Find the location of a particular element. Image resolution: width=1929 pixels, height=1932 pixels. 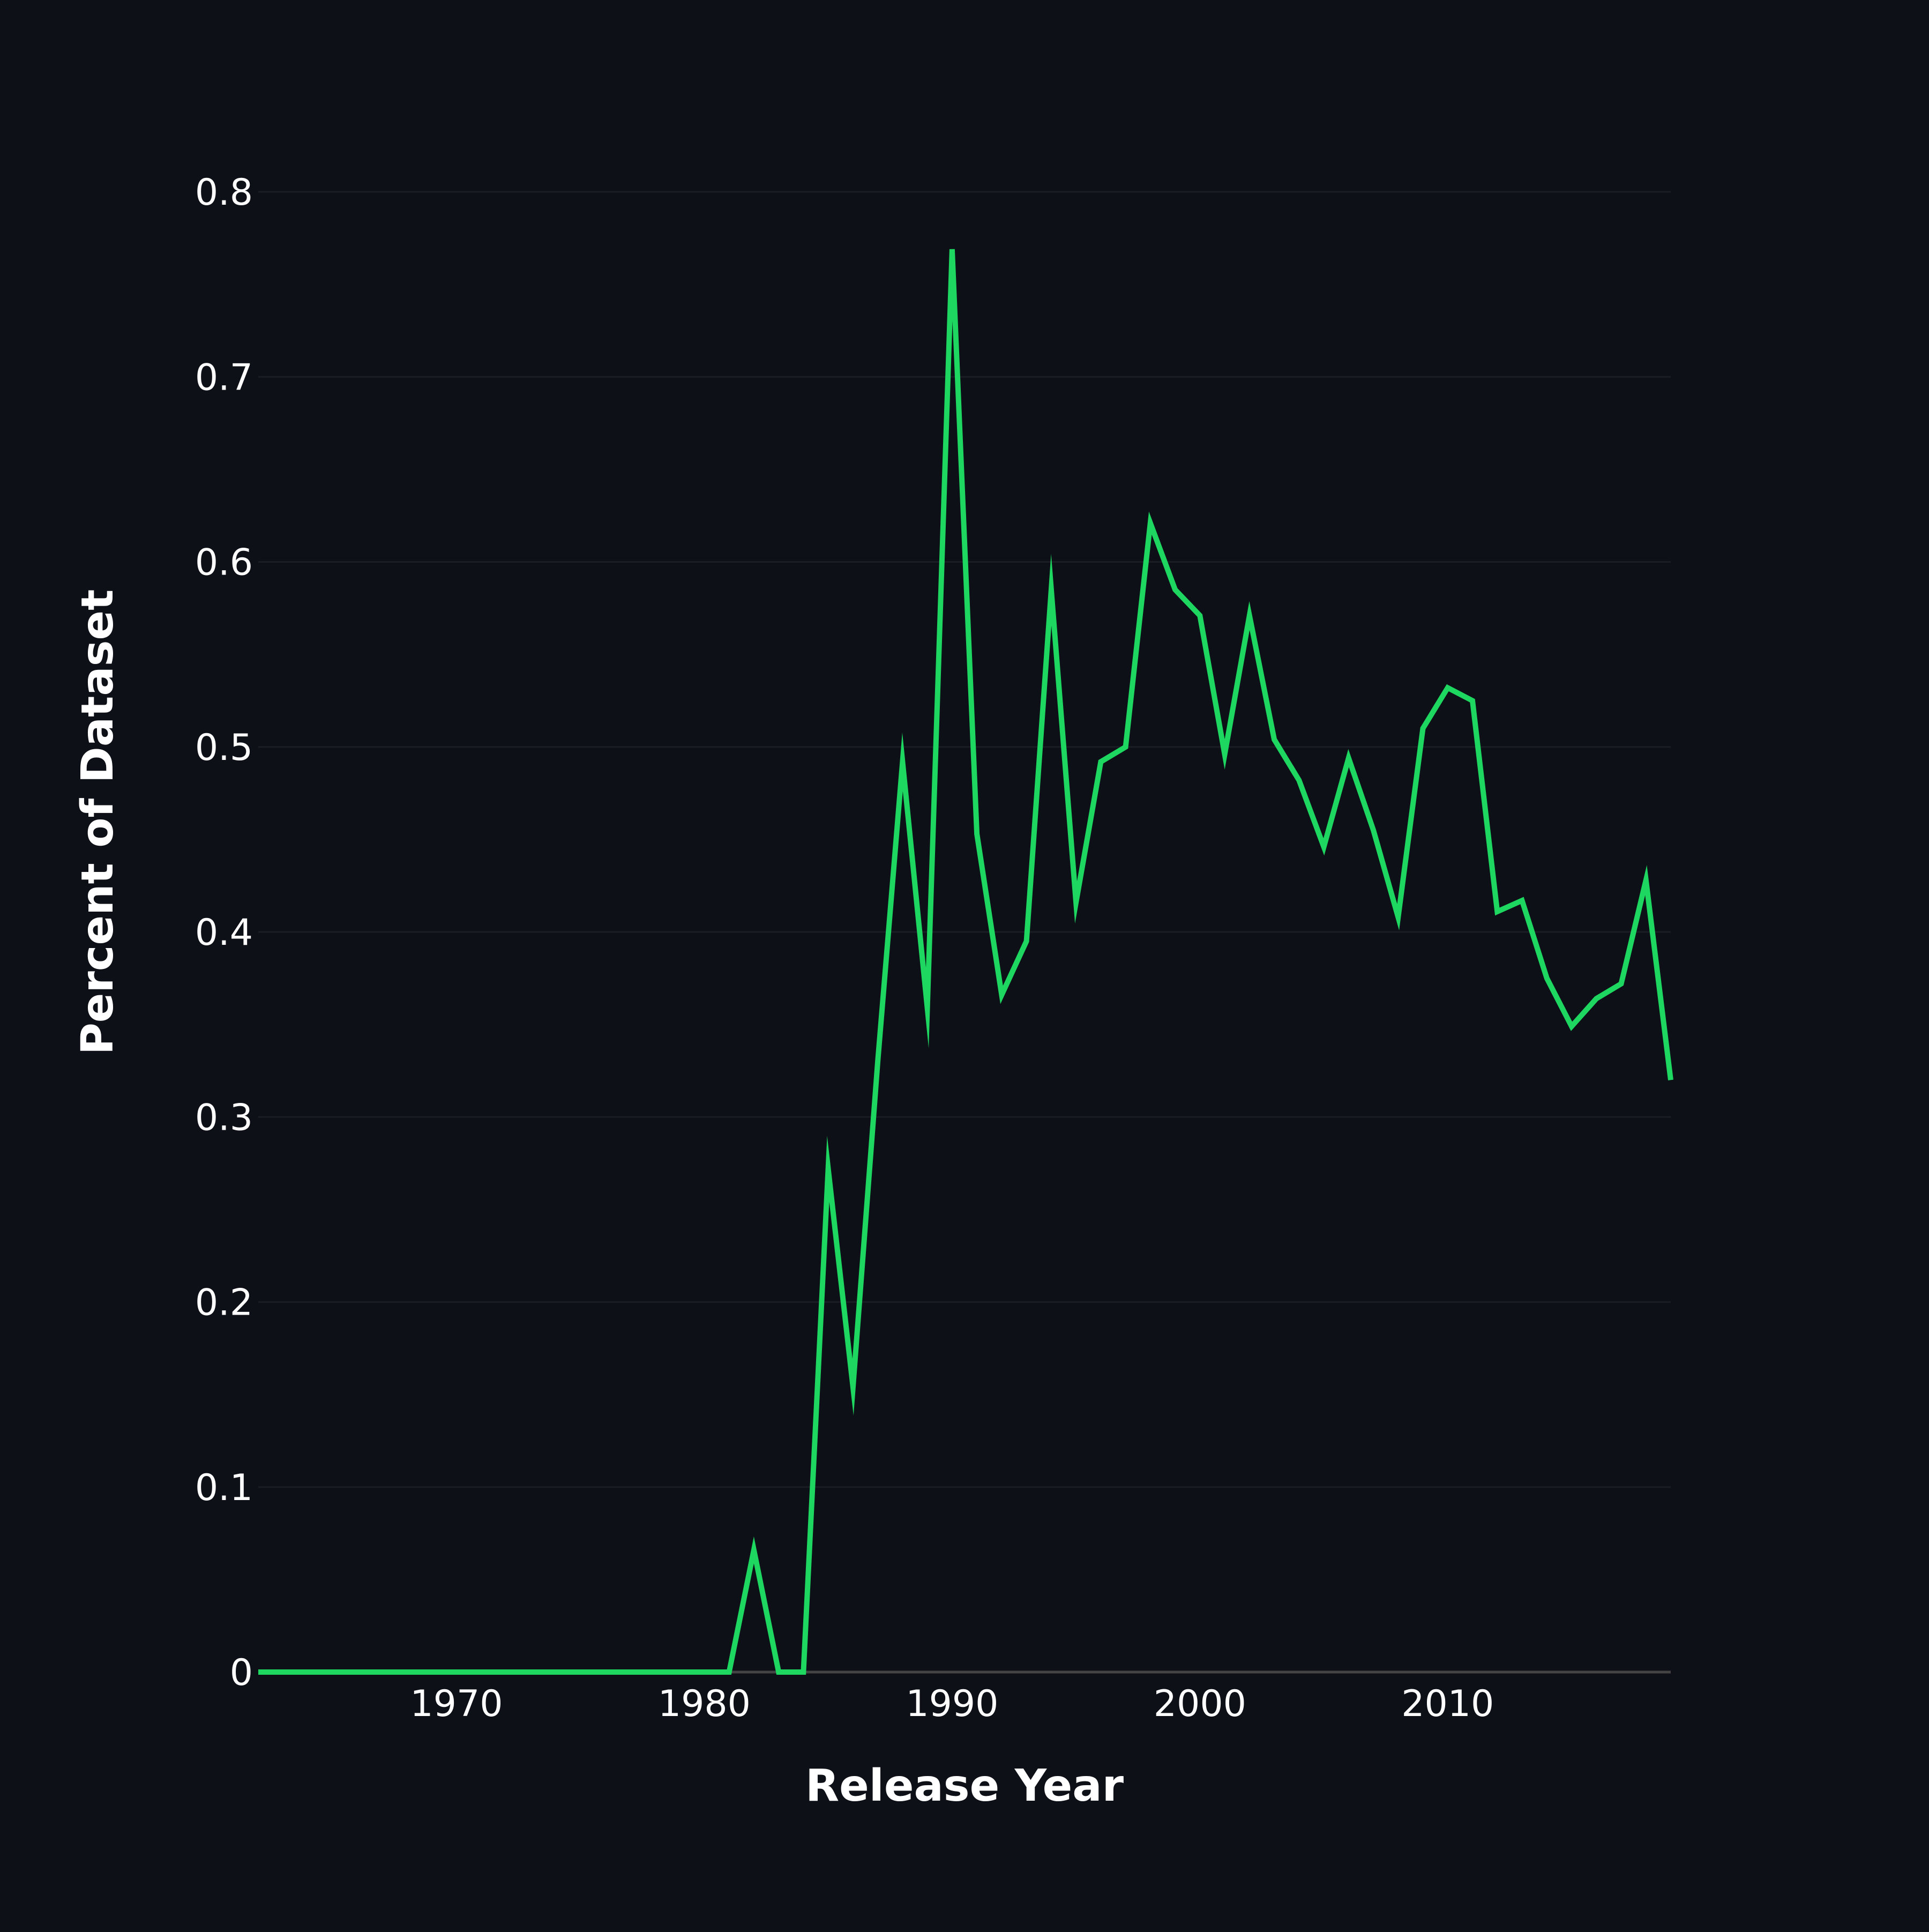

y-tick-label: 0.8 is located at coordinates (224, 192).